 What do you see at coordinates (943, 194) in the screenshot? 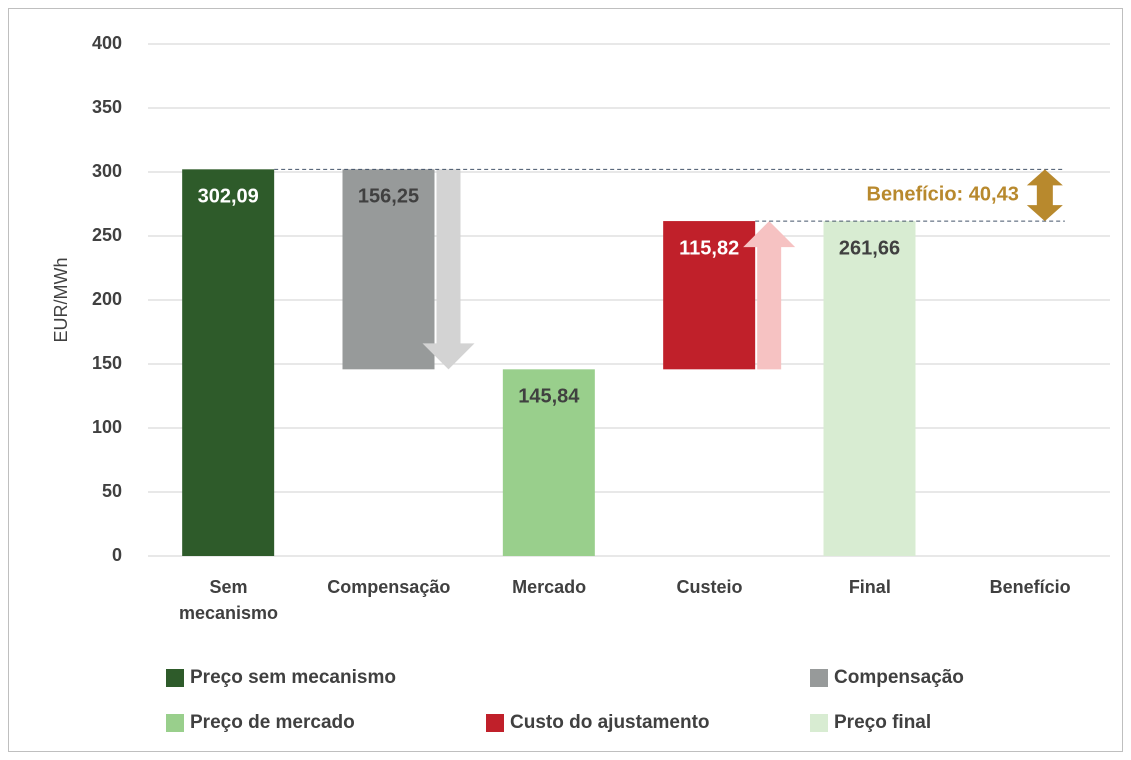
I see `annotation: Benefício: 40,43` at bounding box center [943, 194].